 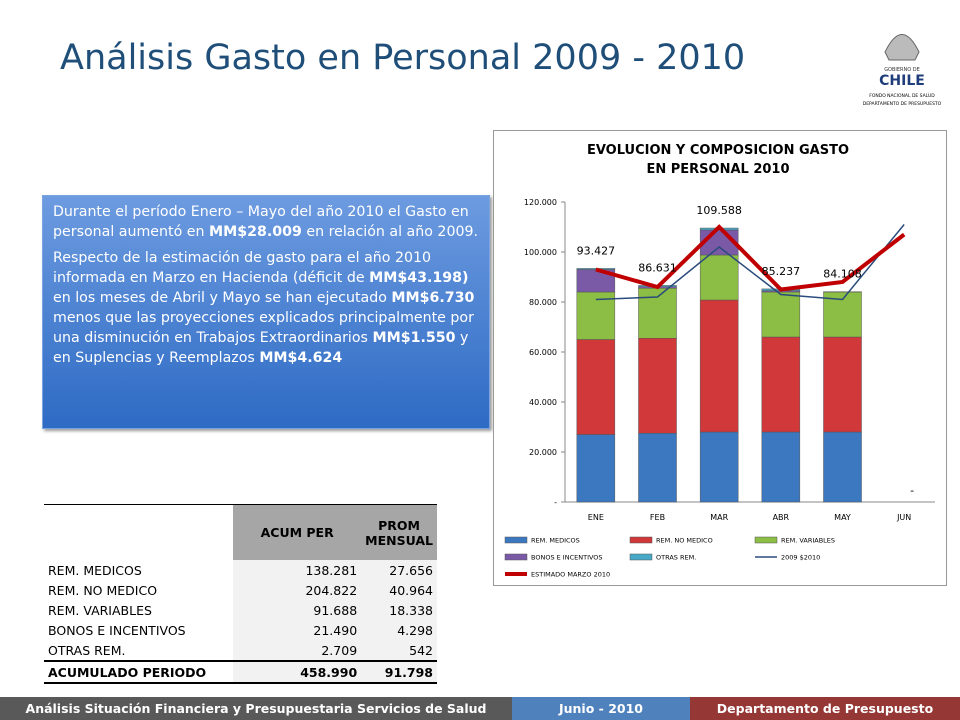 What do you see at coordinates (403, 58) in the screenshot?
I see `slide-title: Análisis Gasto en Personal 2009 - 2010` at bounding box center [403, 58].